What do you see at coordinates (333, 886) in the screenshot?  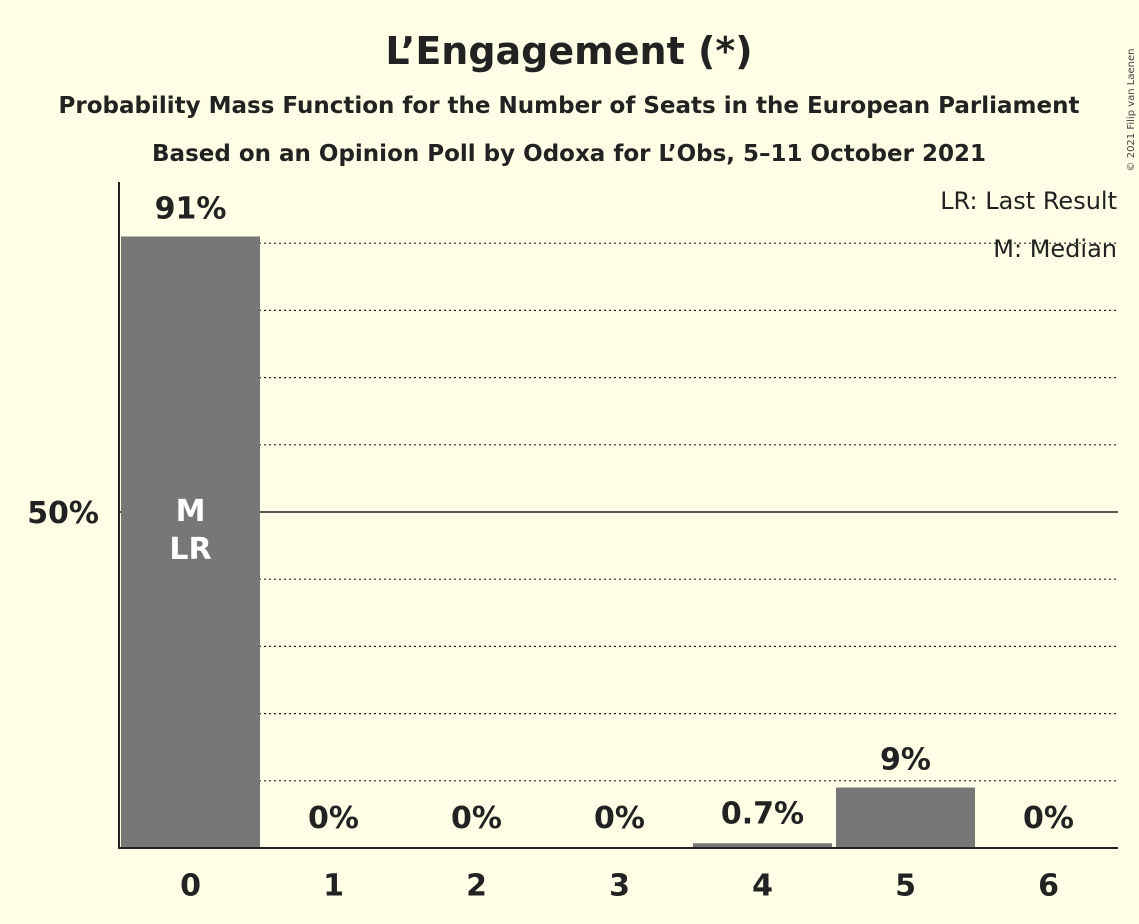 I see `x-tick-label-1: 1` at bounding box center [333, 886].